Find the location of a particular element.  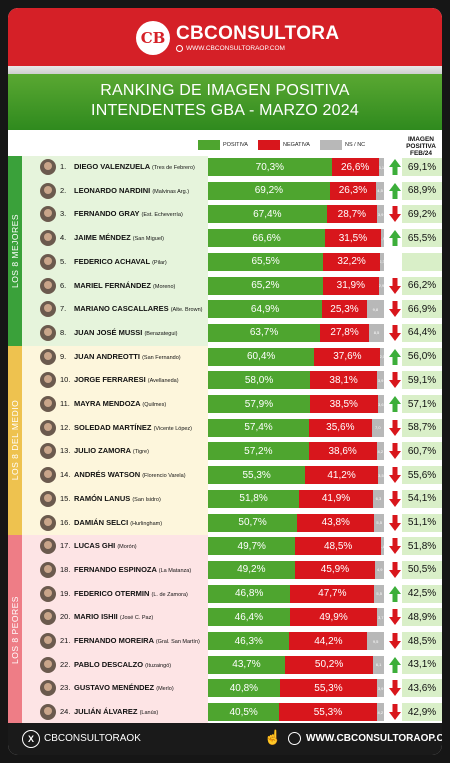

mayor-name: LUCAS GHI (Morón) is located at coordinates (105, 545).